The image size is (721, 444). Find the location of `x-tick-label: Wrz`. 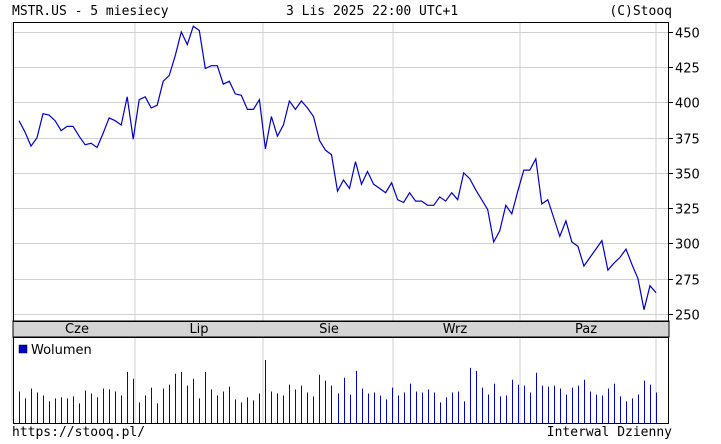

x-tick-label: Wrz is located at coordinates (455, 329).